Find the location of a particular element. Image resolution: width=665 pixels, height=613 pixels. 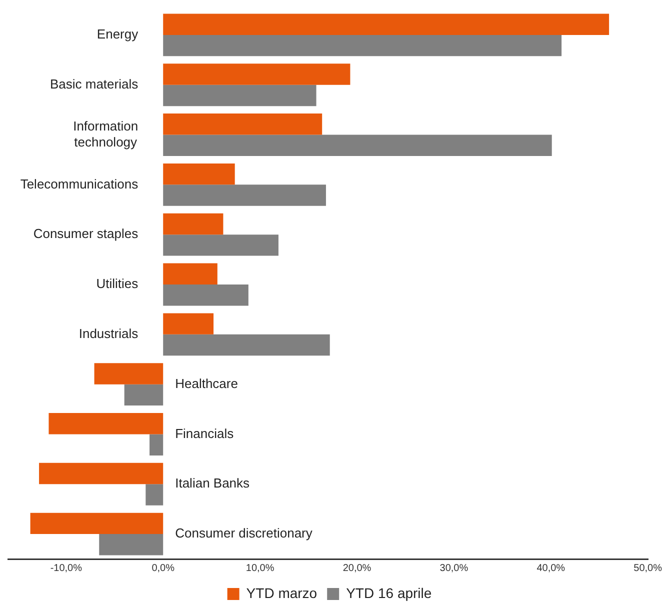

x-tick-label: 50,0% is located at coordinates (648, 568).